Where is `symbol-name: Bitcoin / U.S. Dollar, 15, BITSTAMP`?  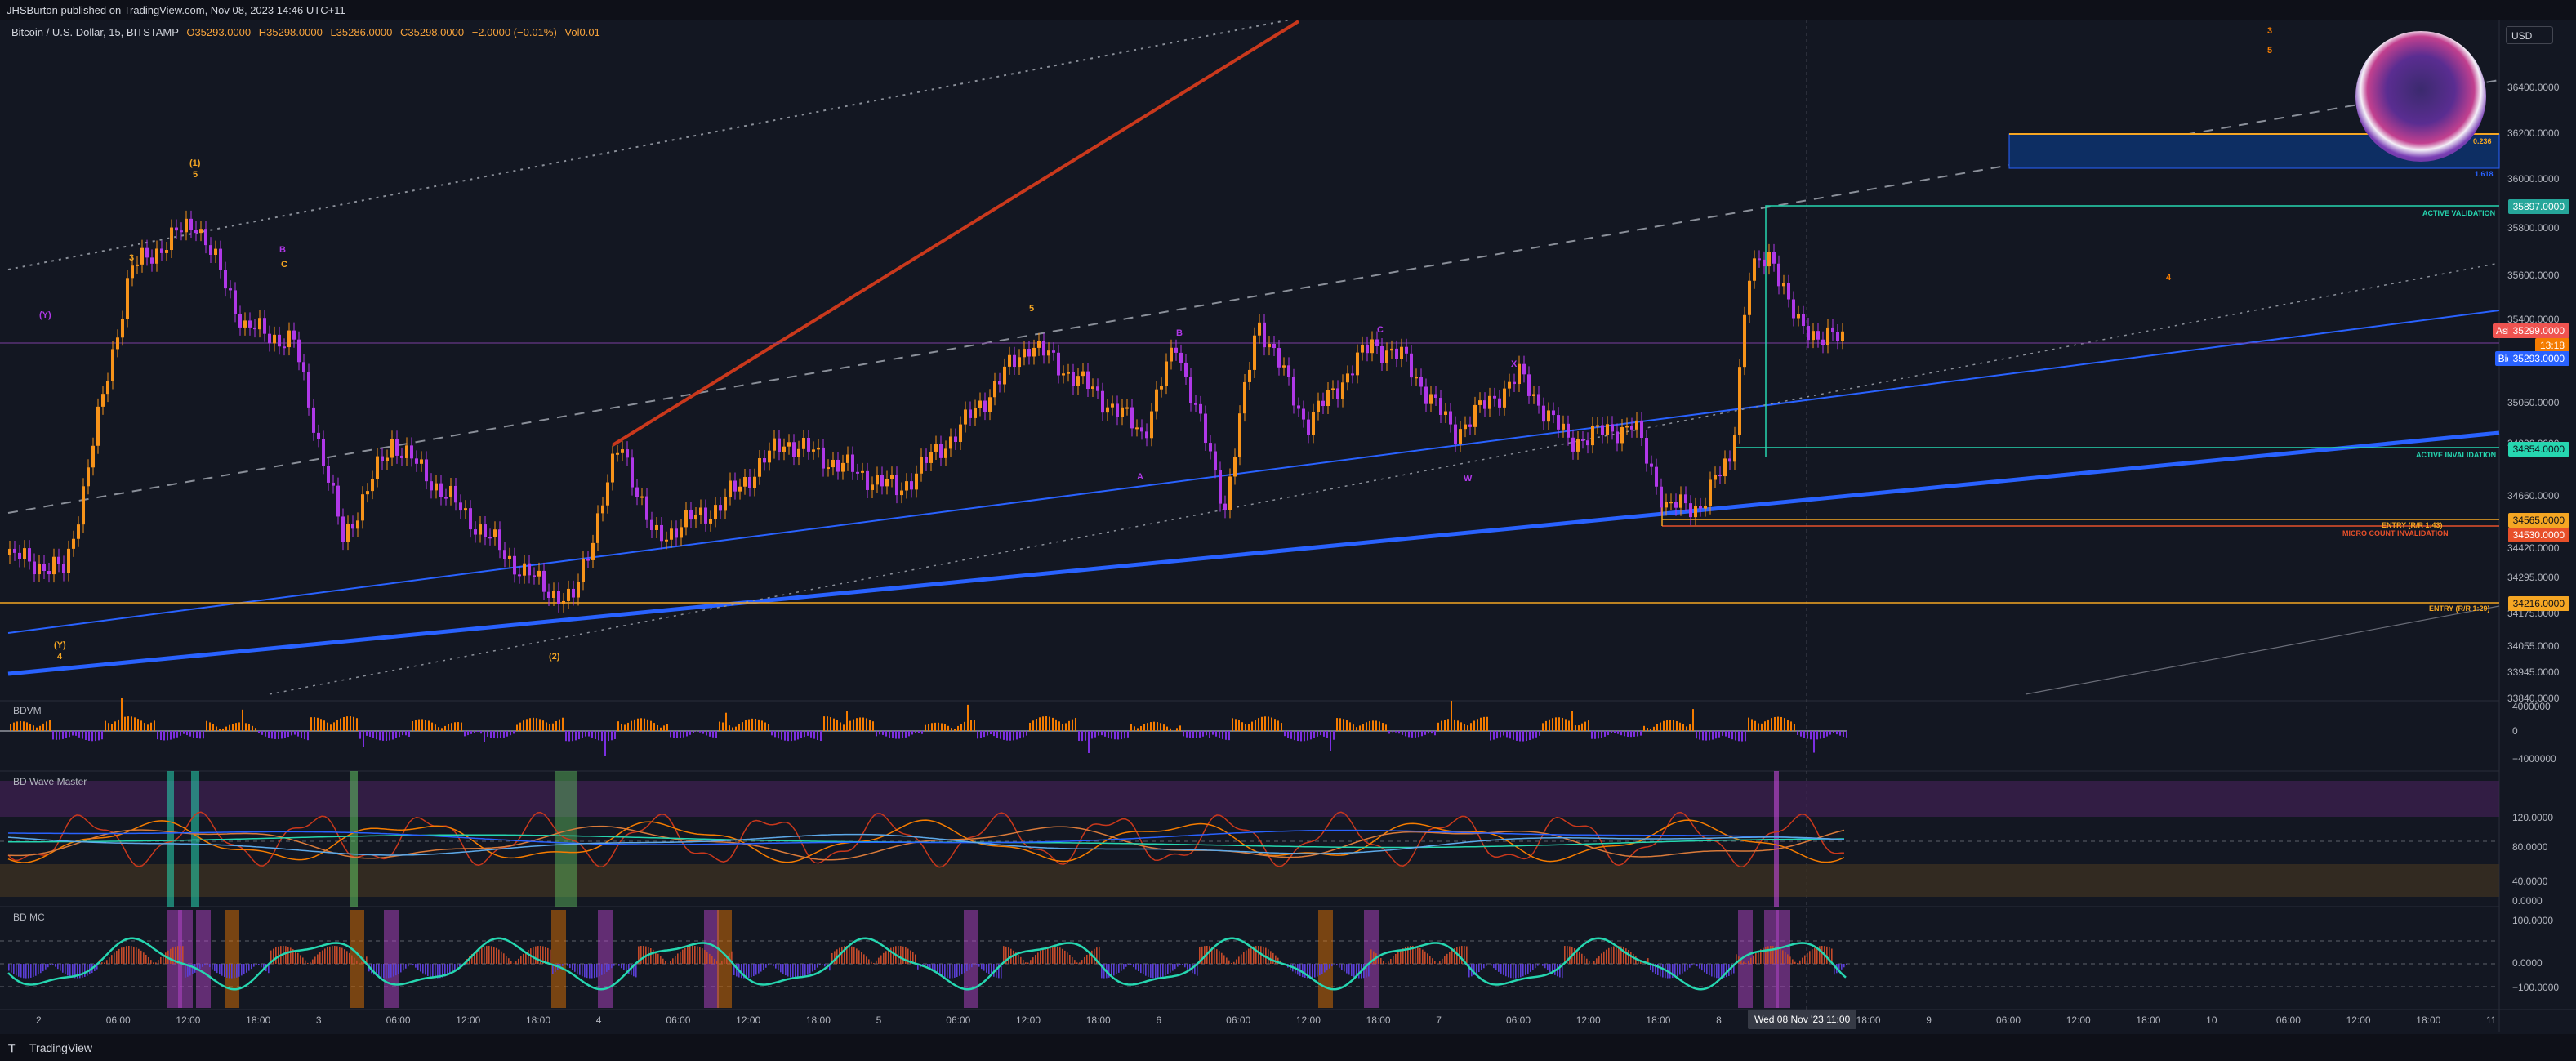
symbol-name: Bitcoin / U.S. Dollar, 15, BITSTAMP is located at coordinates (95, 32).